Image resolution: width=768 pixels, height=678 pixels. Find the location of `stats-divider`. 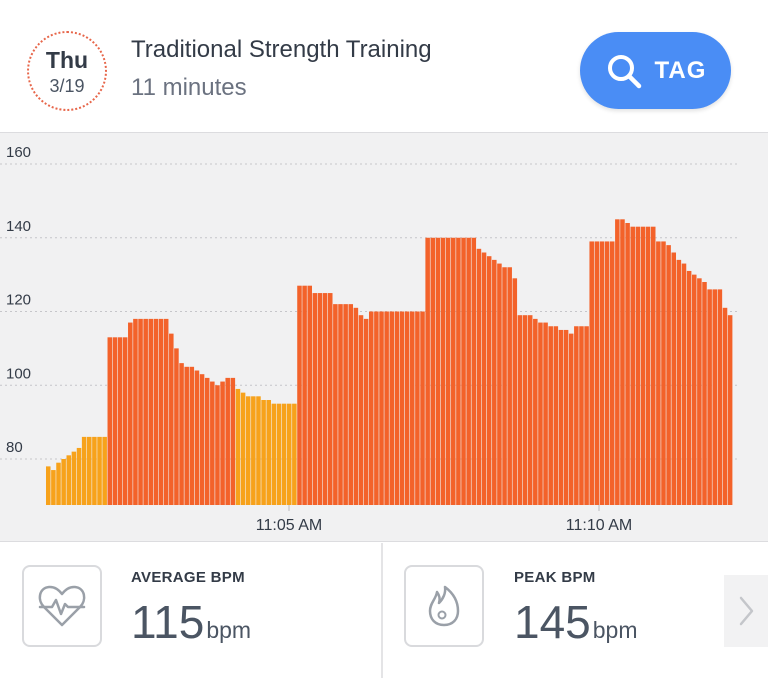

stats-divider is located at coordinates (382, 610).